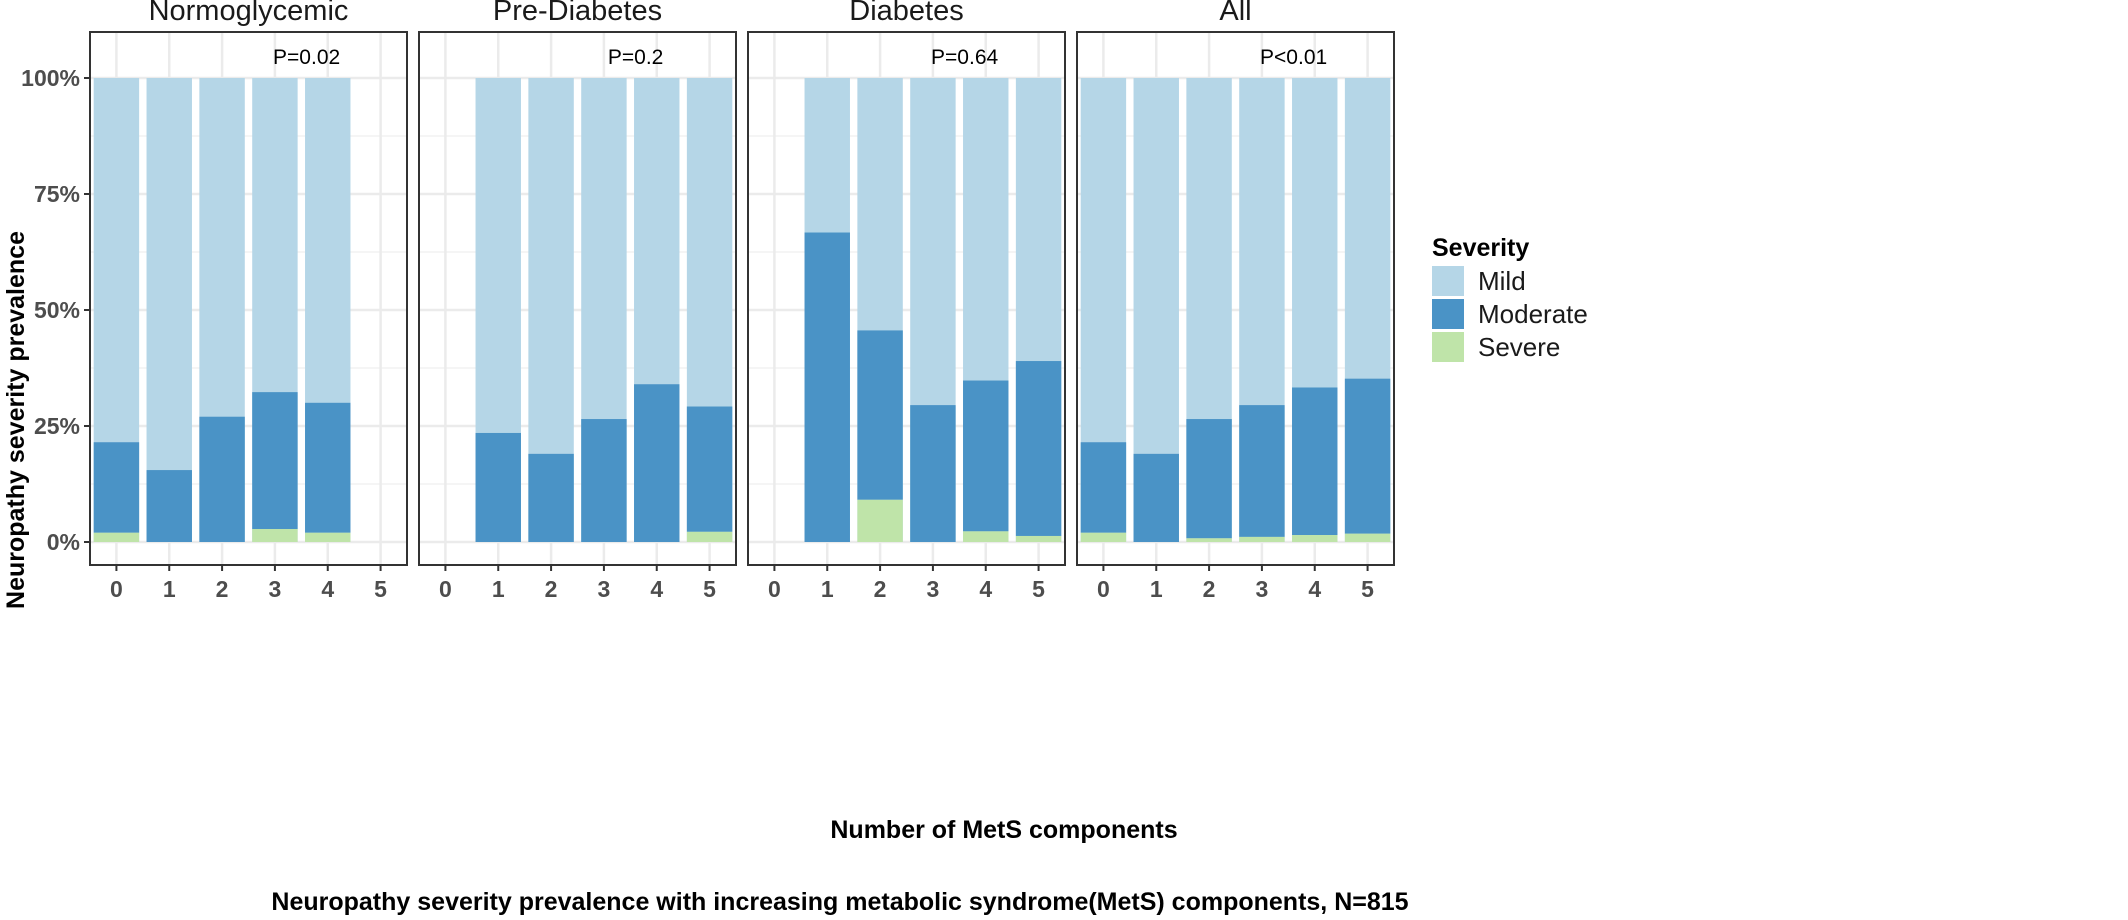 The width and height of the screenshot is (2128, 920). What do you see at coordinates (906, 13) in the screenshot?
I see `facet-title: Diabetes` at bounding box center [906, 13].